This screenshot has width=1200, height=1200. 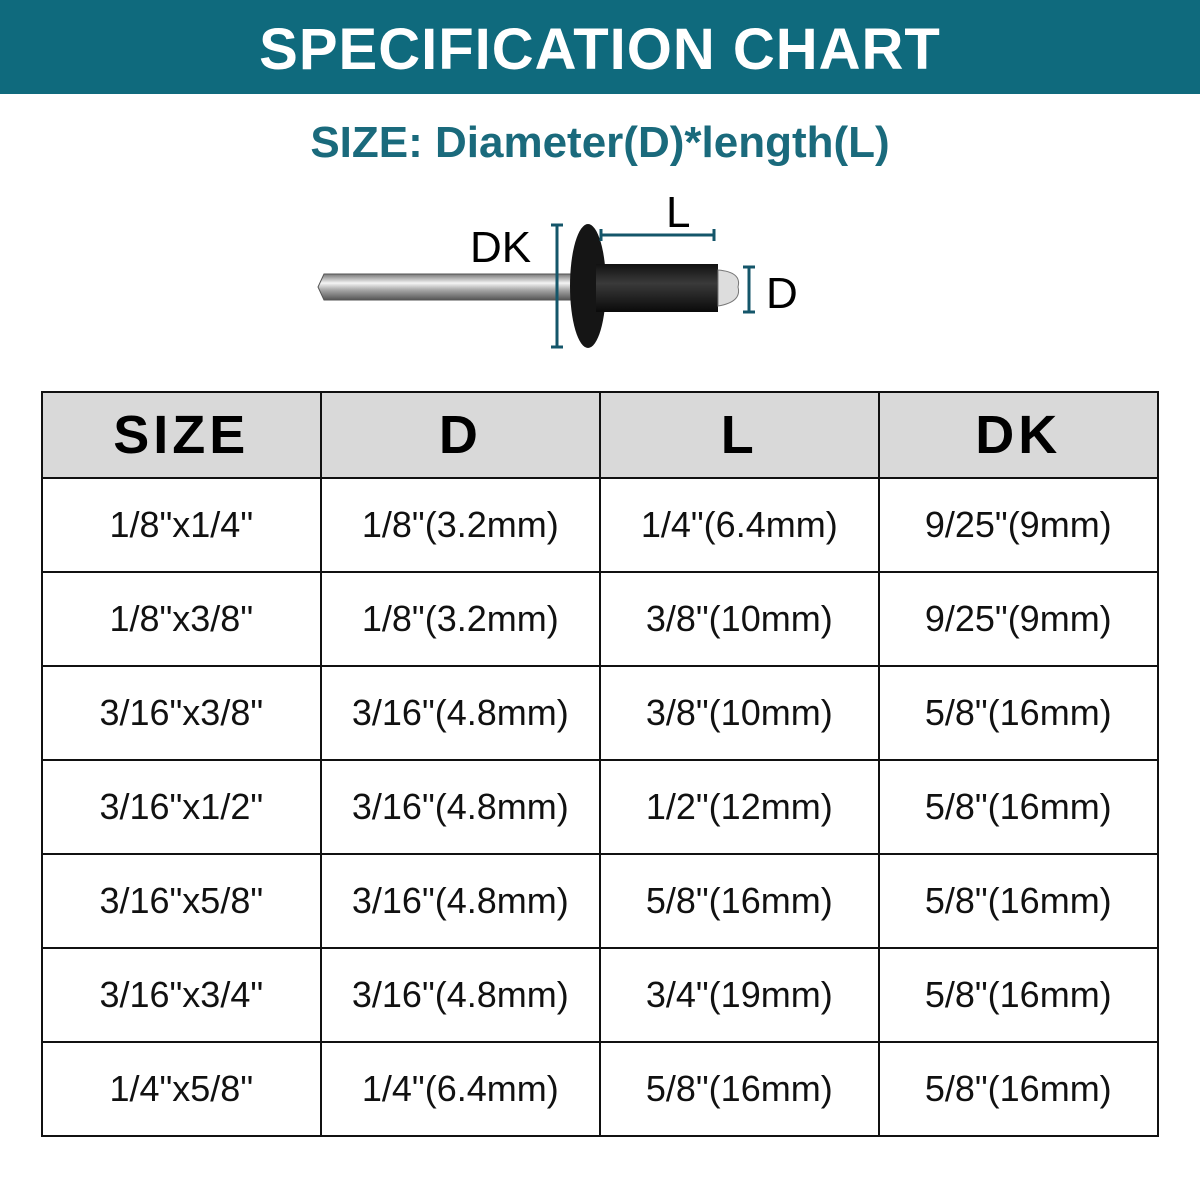 I want to click on table-row: 1/4"x5/8" 1/4"(6.4mm) 5/8"(16mm) 5/8"(16mm), so click(x=600, y=1089).